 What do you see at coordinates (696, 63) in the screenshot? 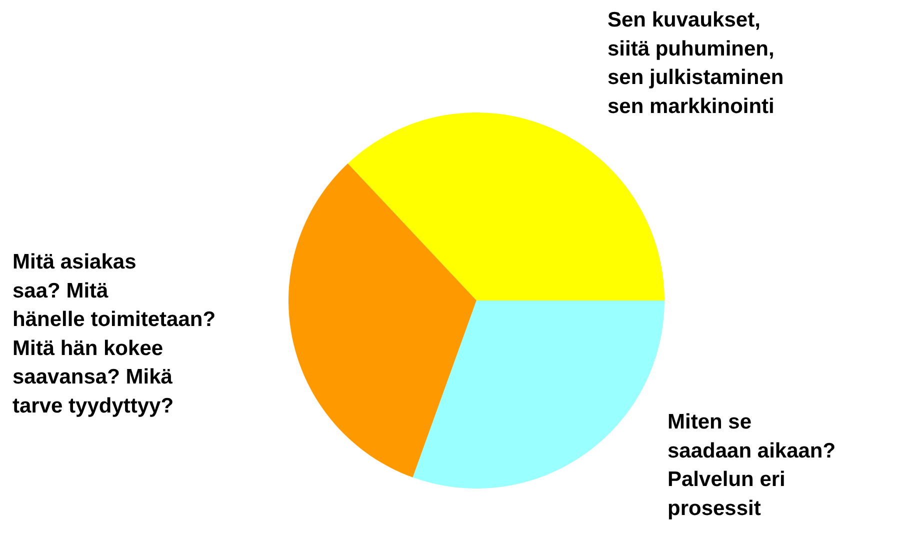
I see `slice-label: Sen kuvaukset, siitä puhuminen, sen julkistaminen sen markkinointi` at bounding box center [696, 63].